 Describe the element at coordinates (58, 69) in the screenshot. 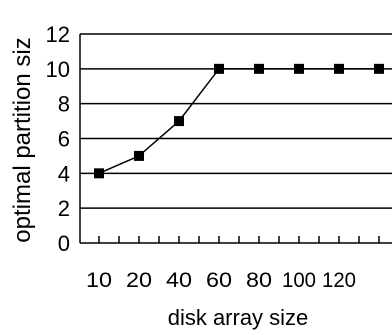

I see `y-tick-label: 10` at that location.